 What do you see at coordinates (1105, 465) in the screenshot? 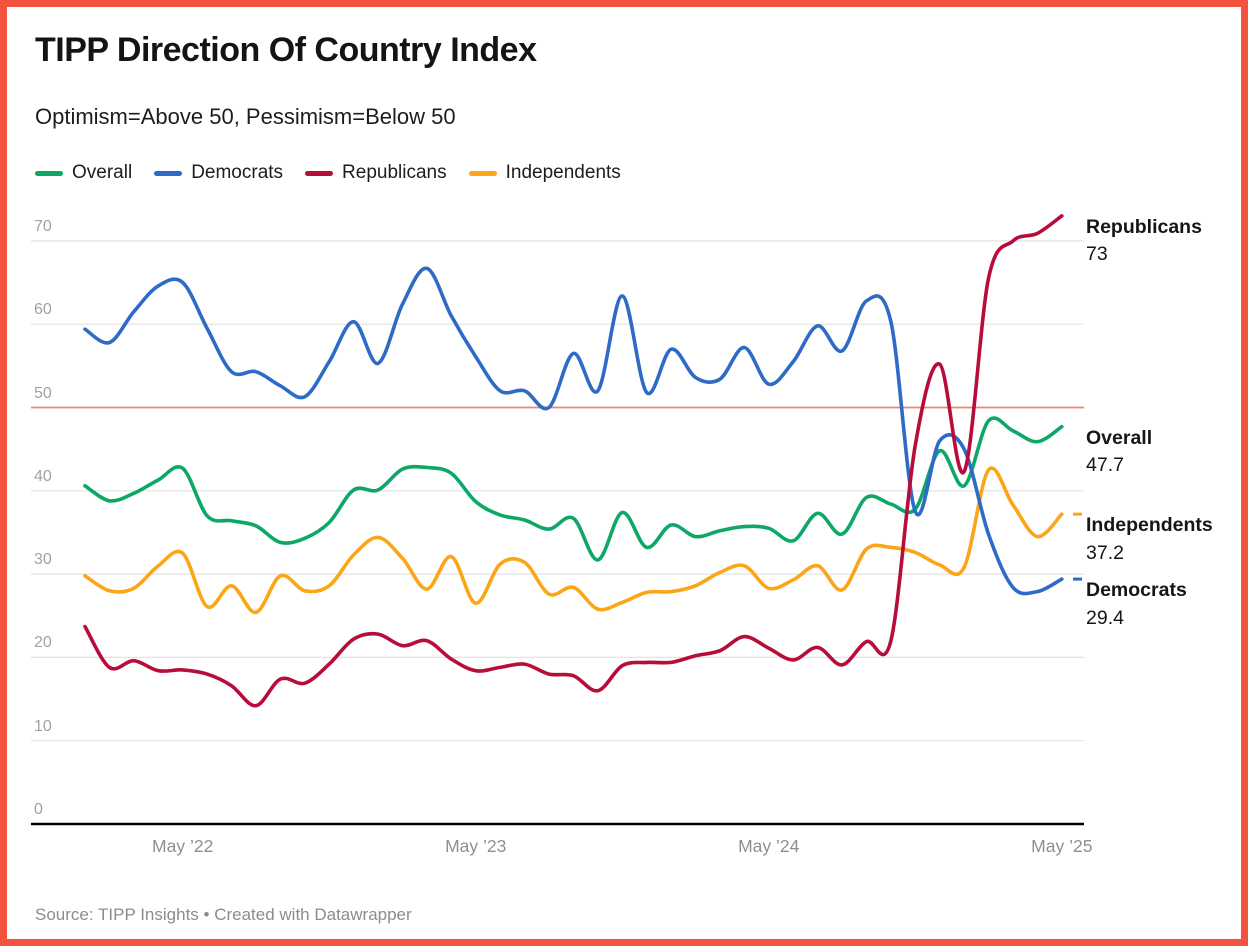
I see `end-label-value: 47.7` at bounding box center [1105, 465].